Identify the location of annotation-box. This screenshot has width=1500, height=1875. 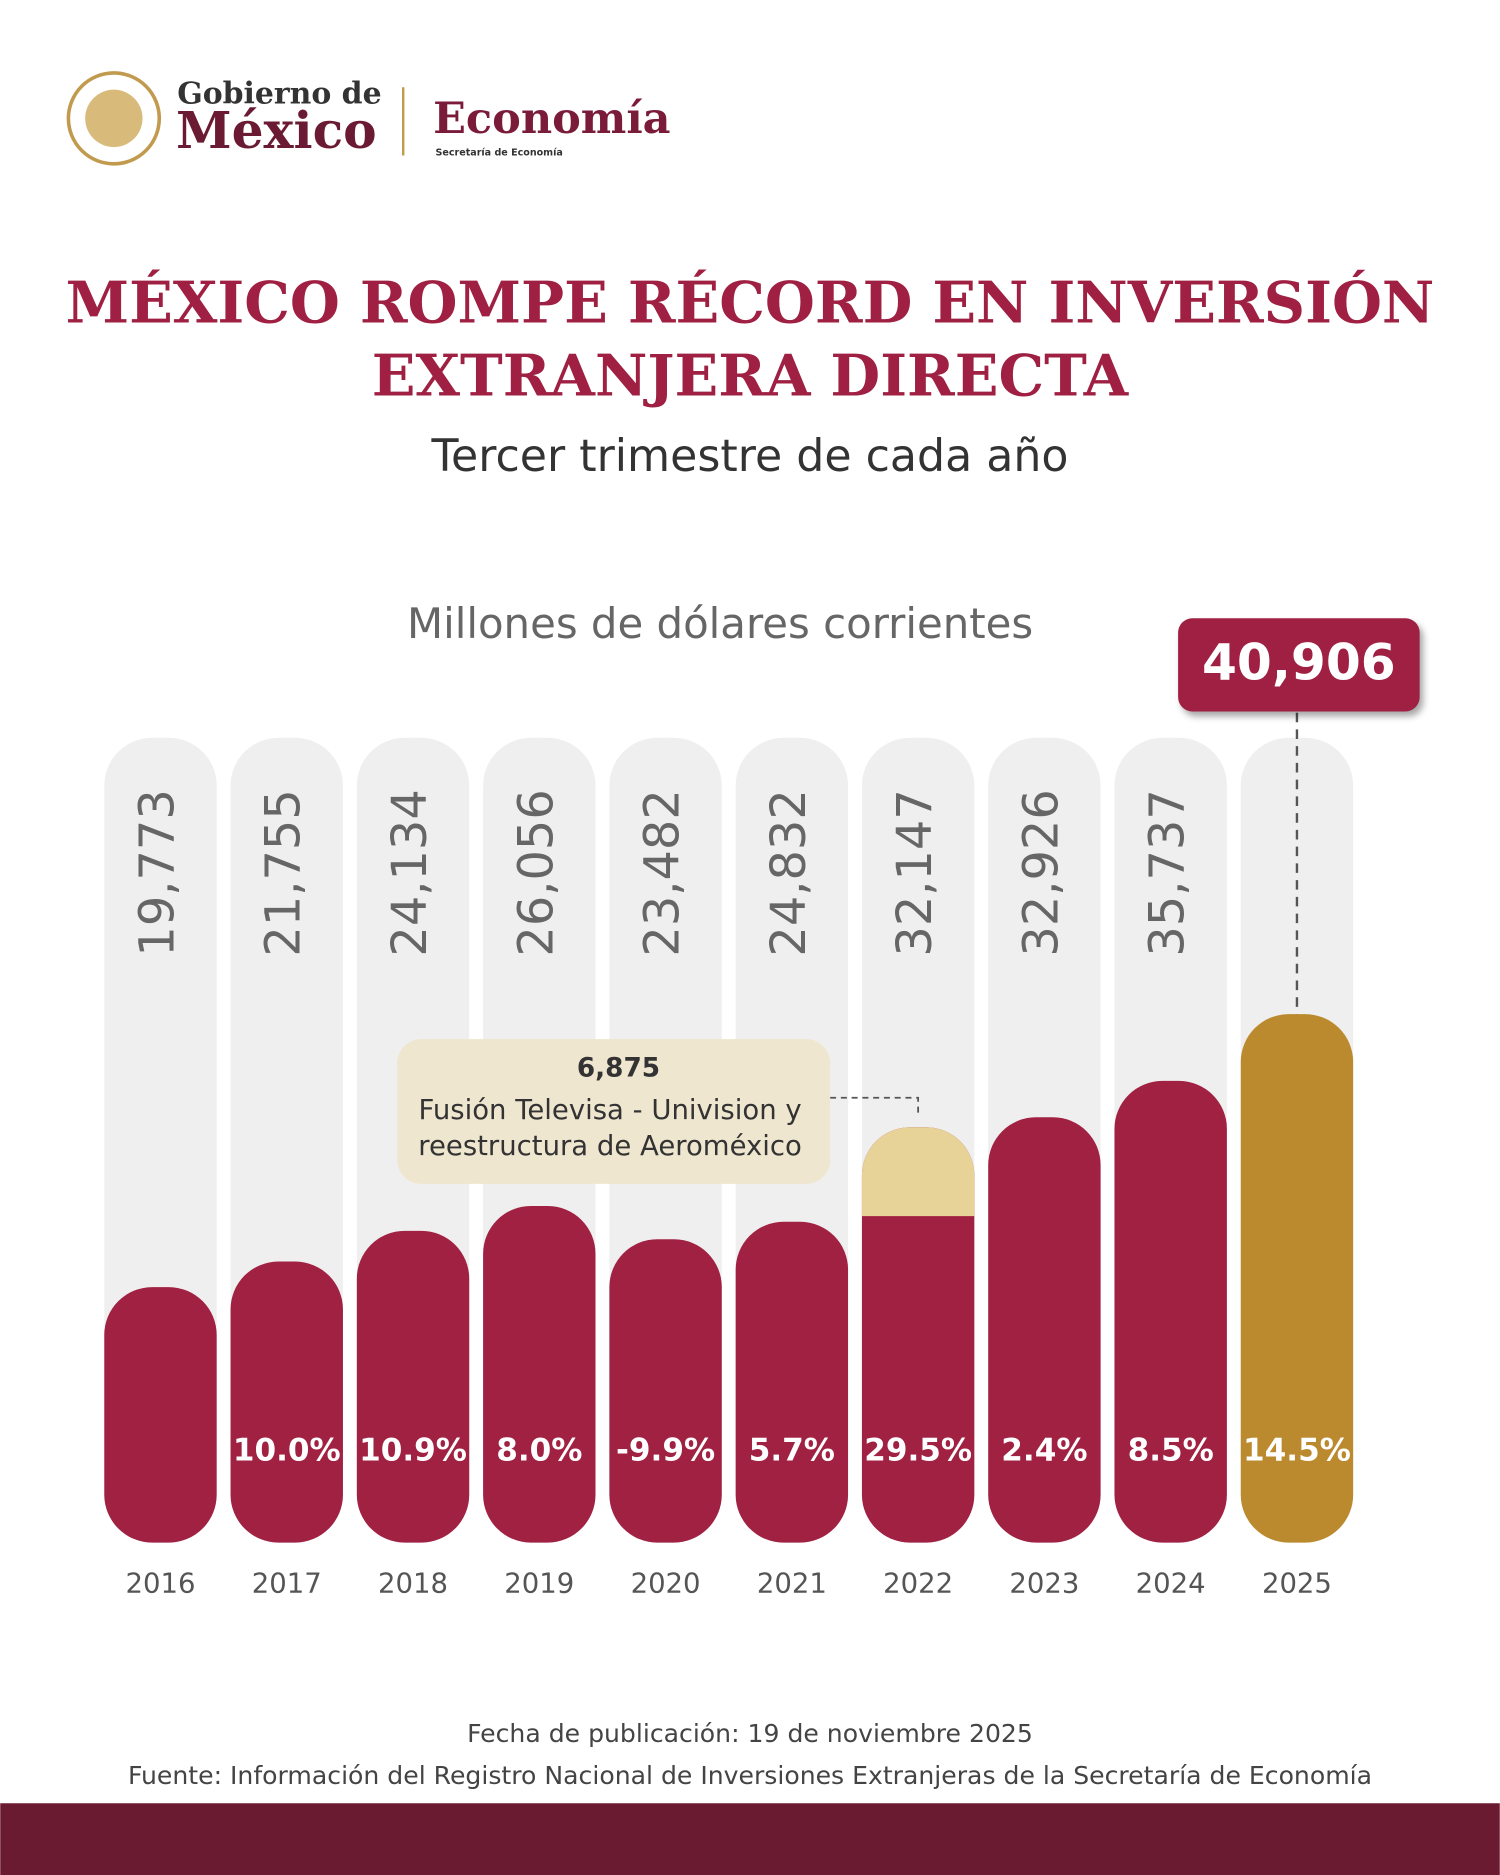
(614, 1111).